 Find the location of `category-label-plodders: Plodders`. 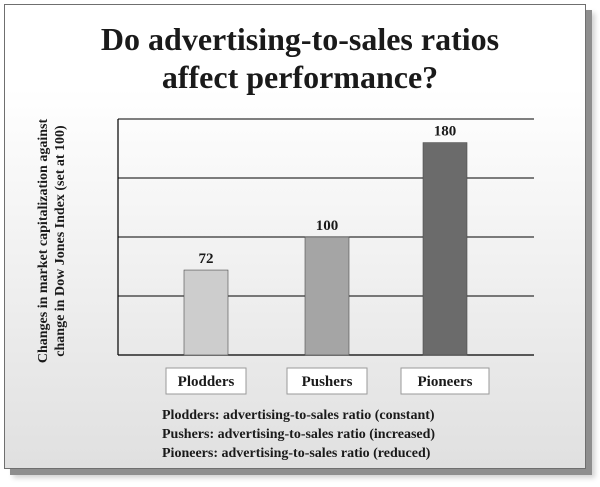

category-label-plodders: Plodders is located at coordinates (206, 382).